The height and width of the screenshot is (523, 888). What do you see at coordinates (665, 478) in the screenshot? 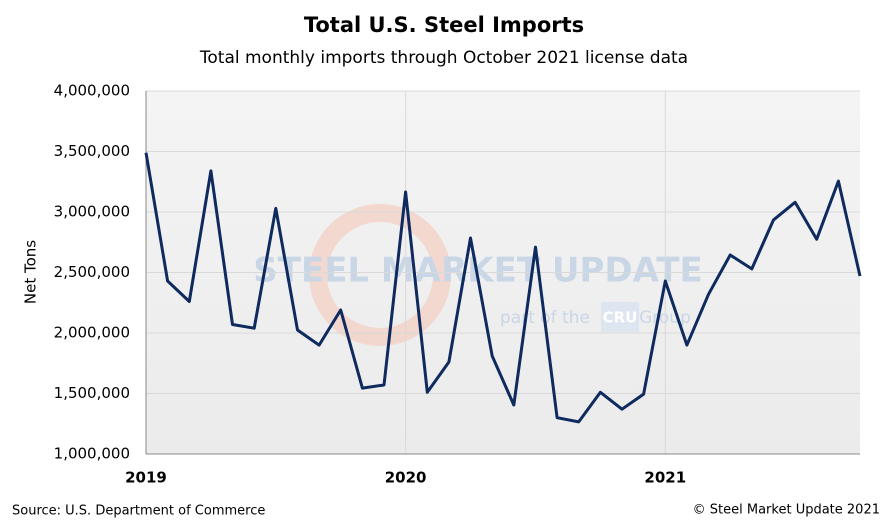
I see `x-tick-label: 2021` at bounding box center [665, 478].